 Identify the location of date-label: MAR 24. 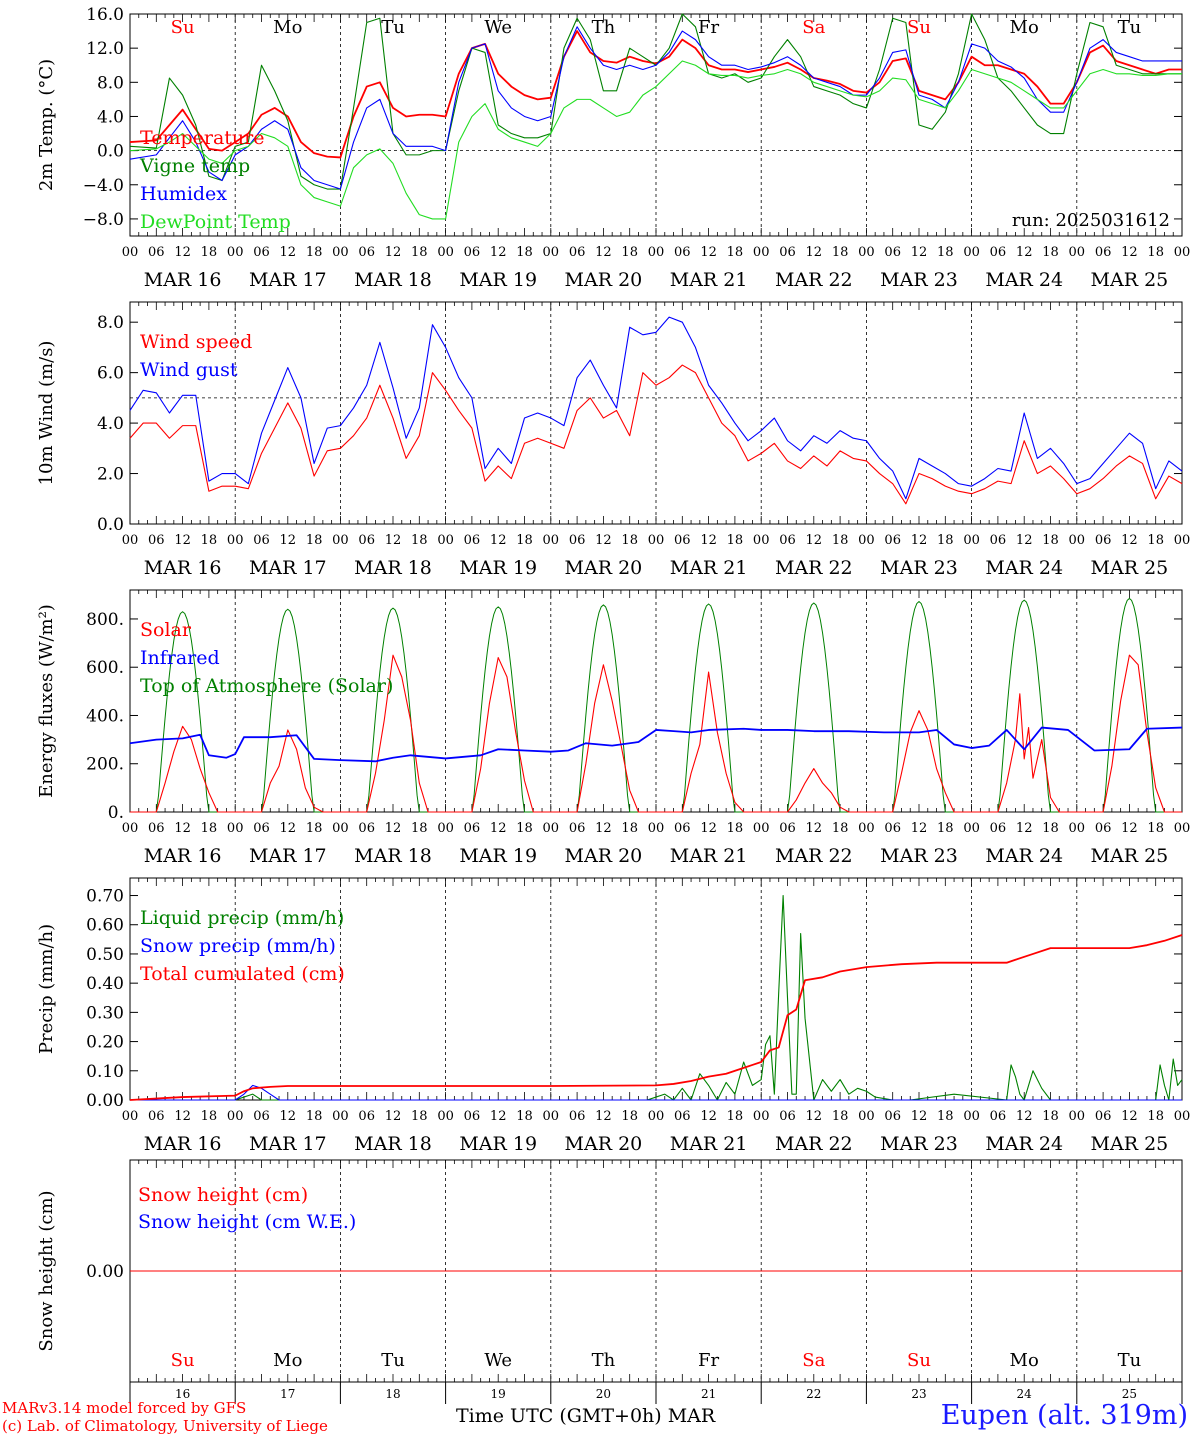
(1024, 1144).